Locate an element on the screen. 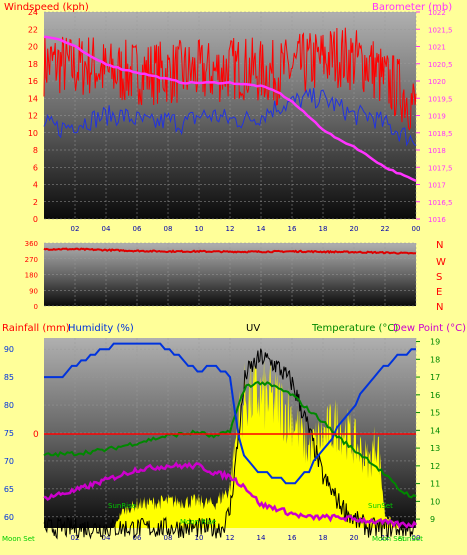 The image size is (467, 555). temperature-tick: 11 is located at coordinates (435, 484).